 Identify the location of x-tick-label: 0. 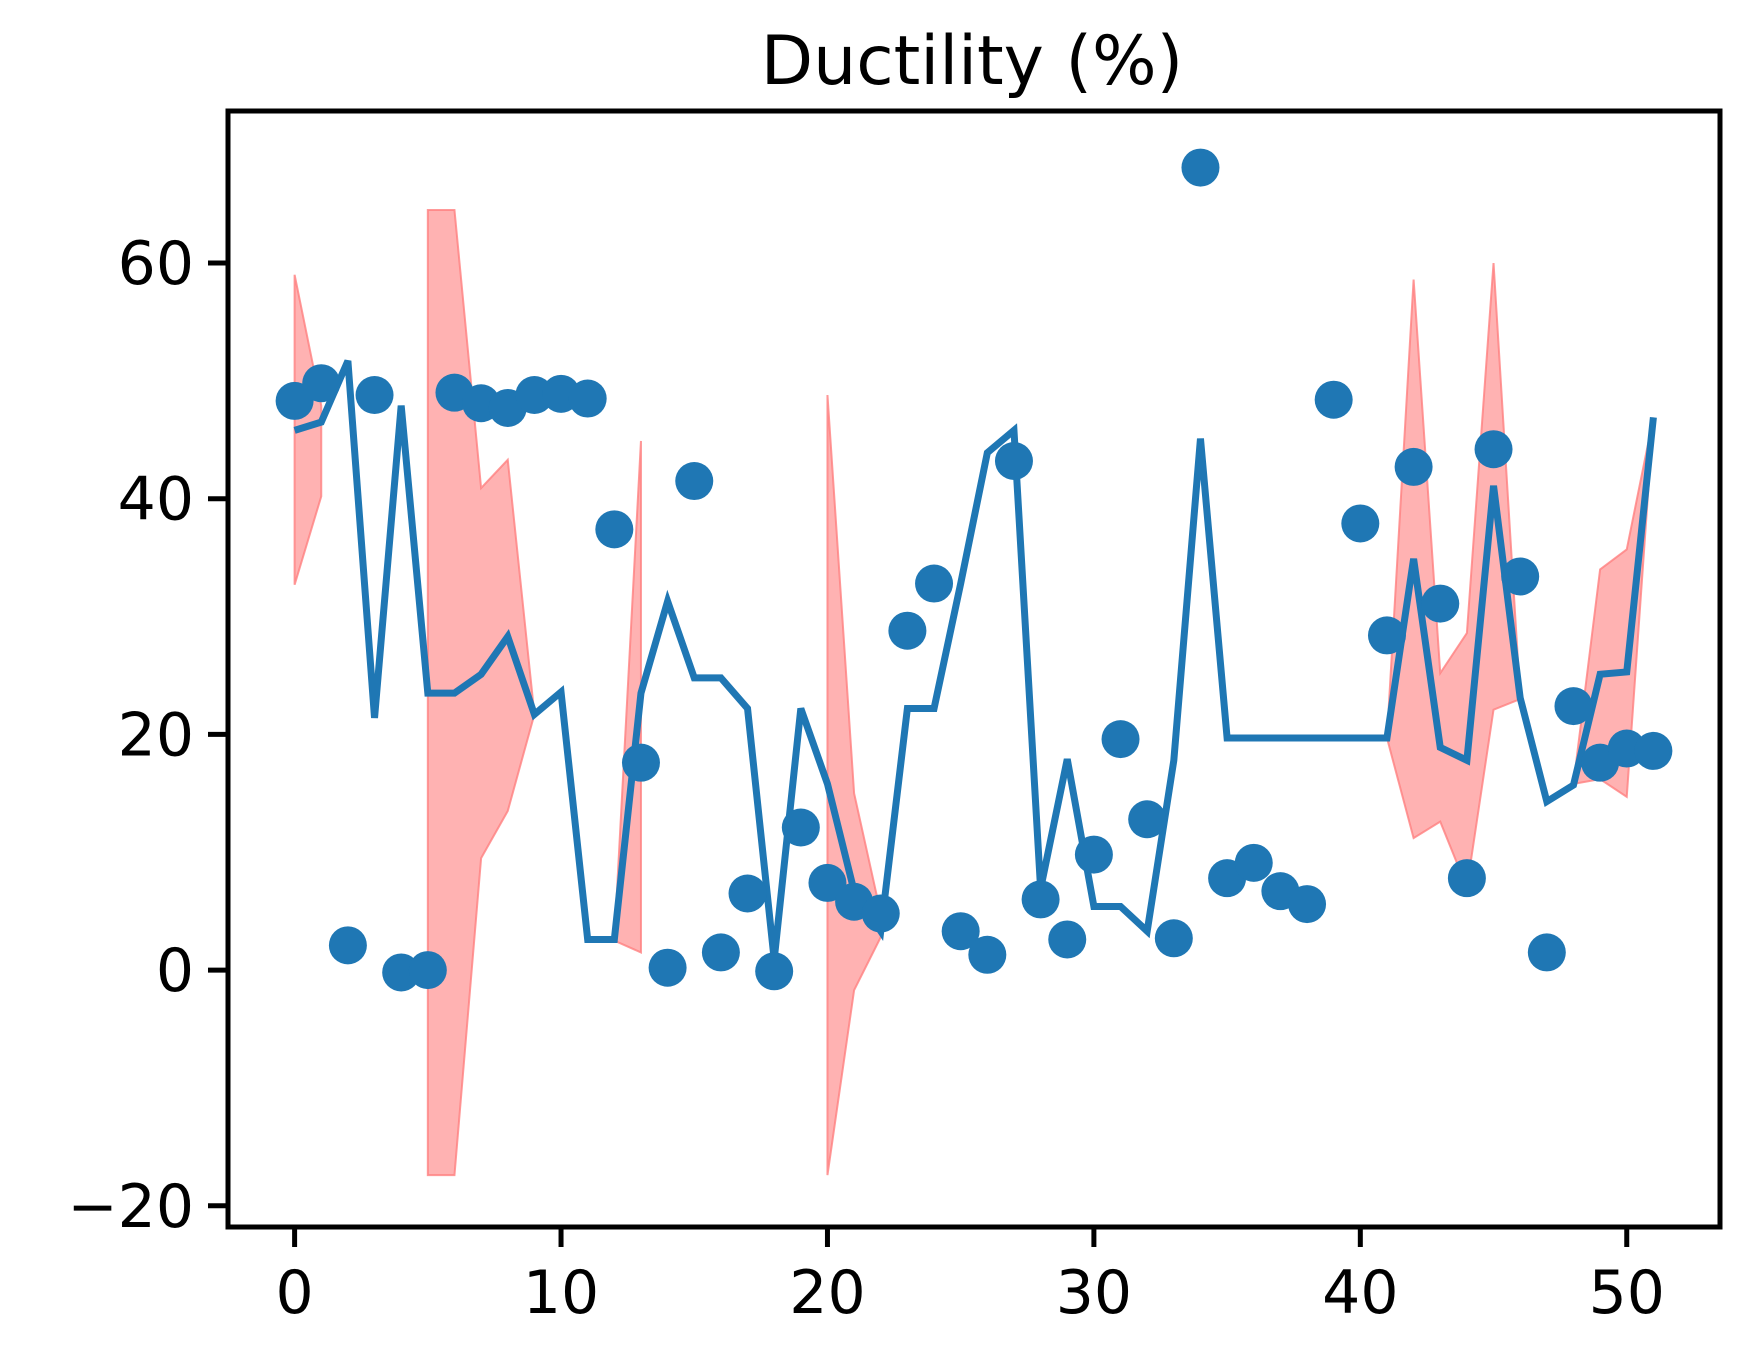
(295, 1293).